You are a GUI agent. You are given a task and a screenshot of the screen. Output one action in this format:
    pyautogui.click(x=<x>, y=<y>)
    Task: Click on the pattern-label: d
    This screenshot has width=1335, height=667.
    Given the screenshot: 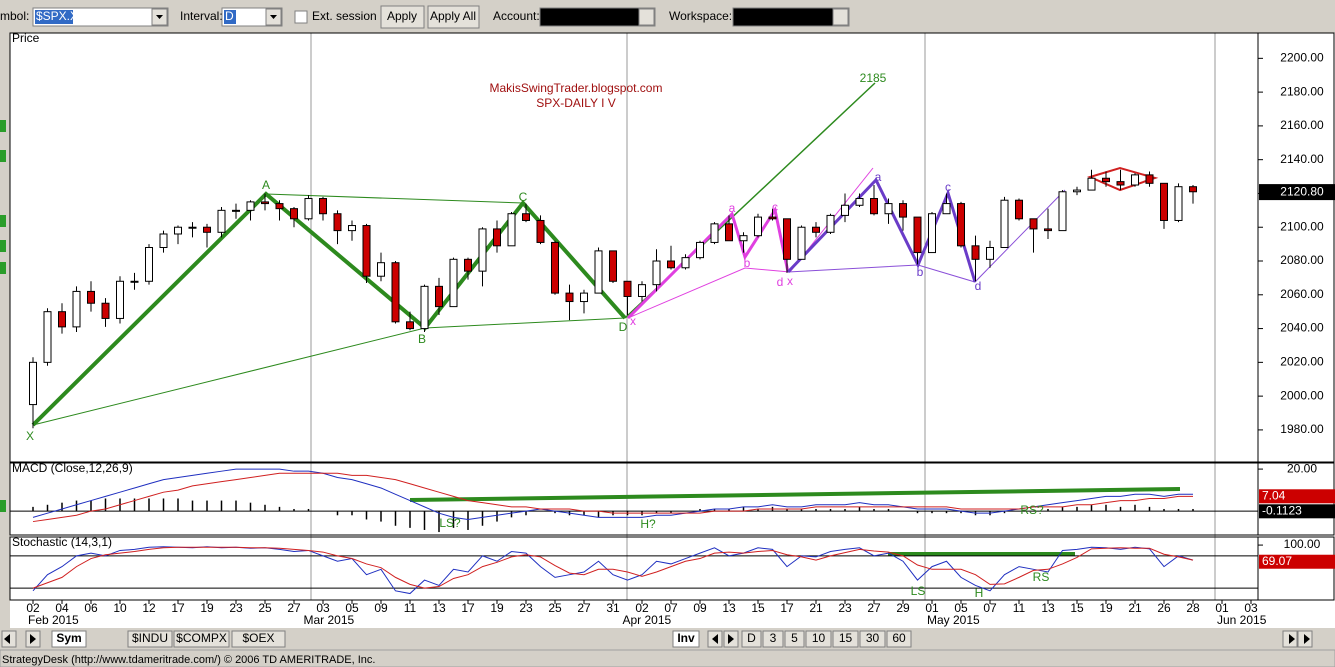 What is the action you would take?
    pyautogui.click(x=978, y=286)
    